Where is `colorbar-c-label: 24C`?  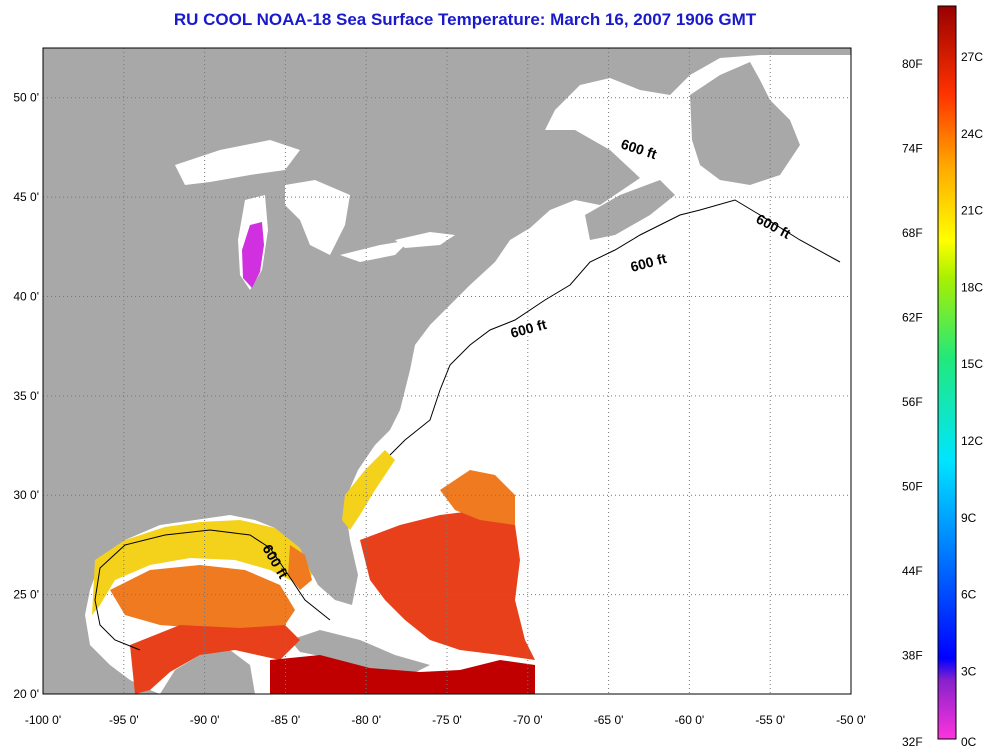 colorbar-c-label: 24C is located at coordinates (972, 134).